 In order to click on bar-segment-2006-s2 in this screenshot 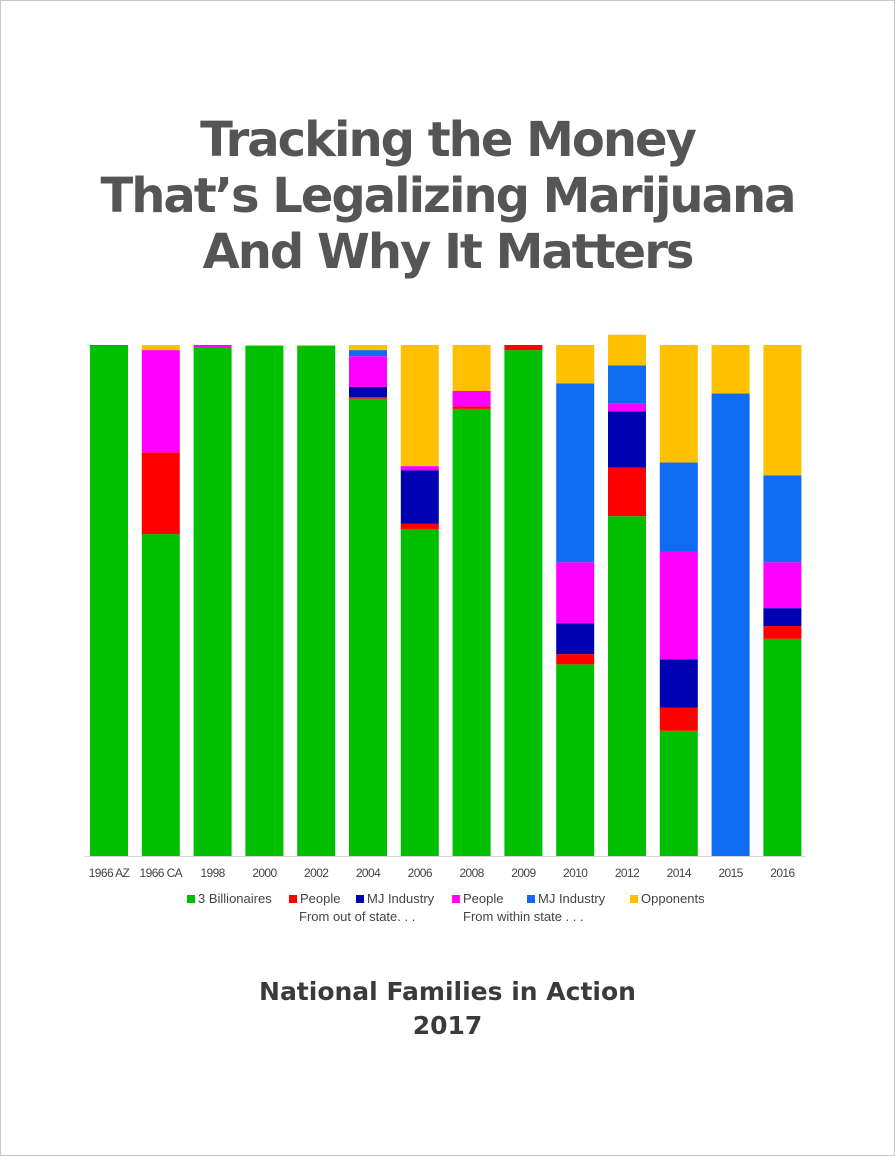, I will do `click(419, 497)`.